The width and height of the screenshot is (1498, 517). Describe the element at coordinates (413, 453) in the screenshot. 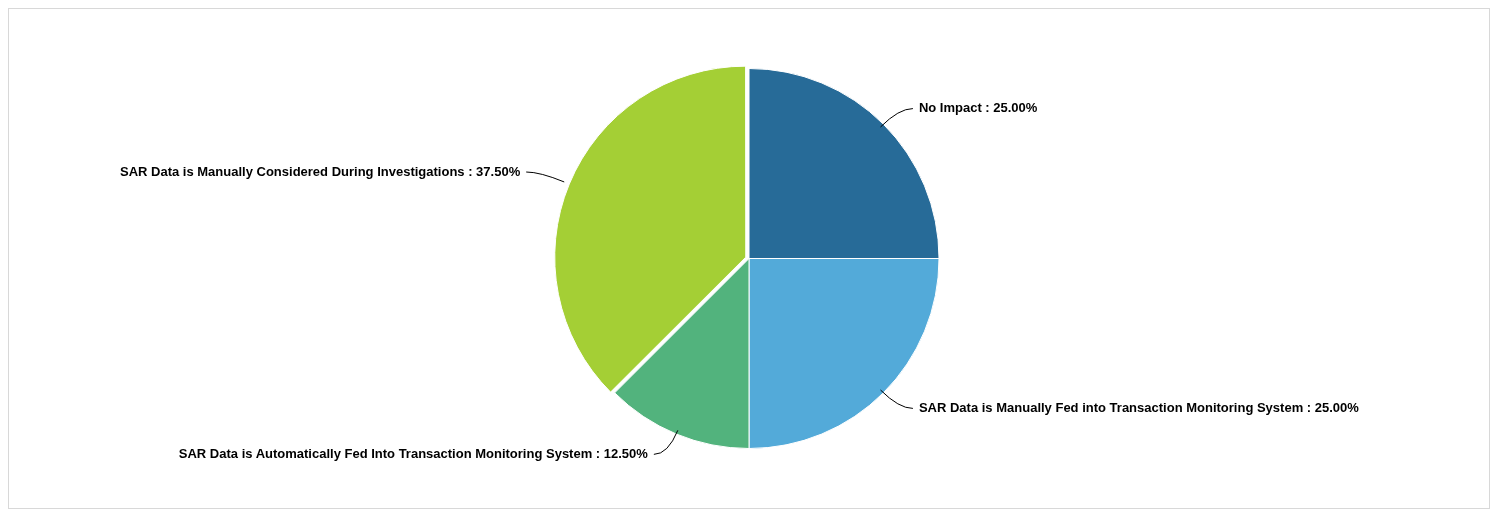

I see `slice-label: SAR Data is Automatically Fed Into Transaction Monitoring System : 12.50%` at that location.